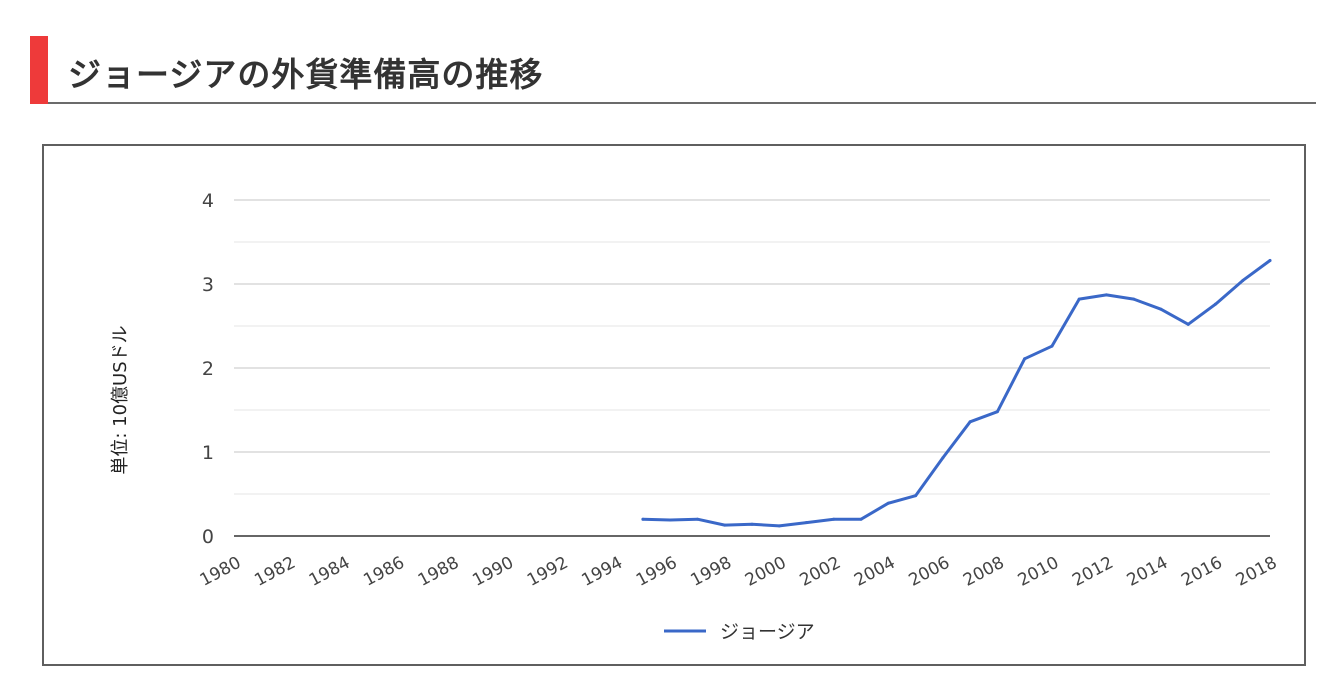 This screenshot has width=1330, height=686. I want to click on x-tick-label: 2008, so click(984, 572).